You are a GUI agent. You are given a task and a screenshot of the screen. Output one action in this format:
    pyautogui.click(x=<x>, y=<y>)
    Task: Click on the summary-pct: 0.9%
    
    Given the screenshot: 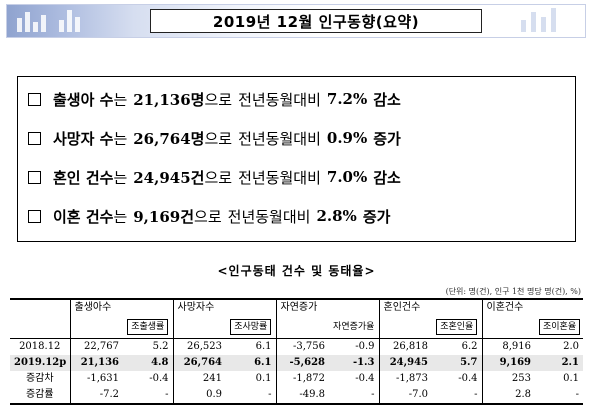 What is the action you would take?
    pyautogui.click(x=347, y=138)
    